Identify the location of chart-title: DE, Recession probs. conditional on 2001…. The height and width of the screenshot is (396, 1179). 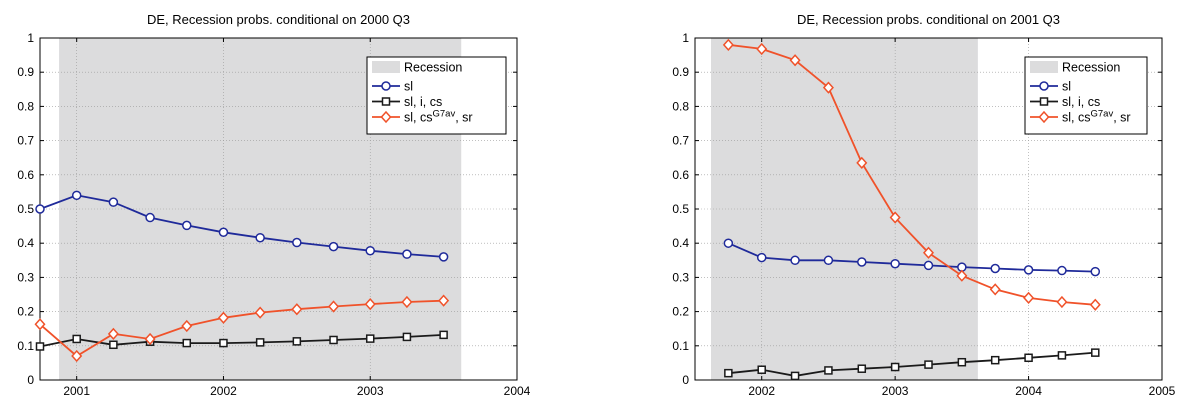
(928, 19).